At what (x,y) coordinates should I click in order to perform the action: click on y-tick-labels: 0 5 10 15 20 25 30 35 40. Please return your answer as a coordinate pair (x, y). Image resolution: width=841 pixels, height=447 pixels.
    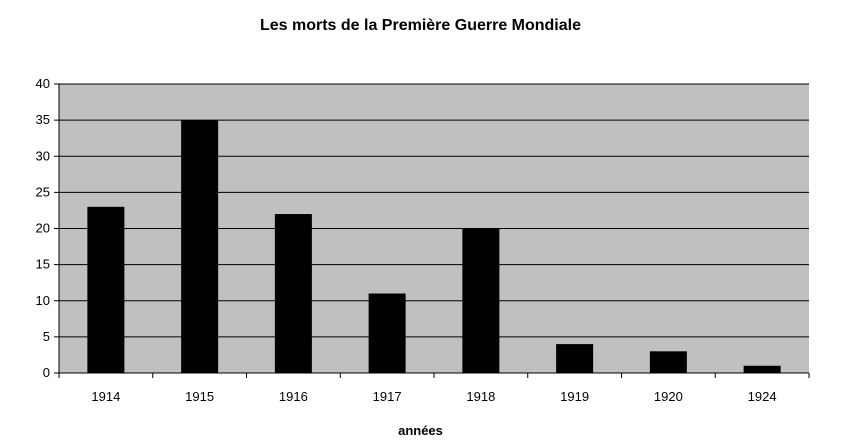
    Looking at the image, I should click on (43, 228).